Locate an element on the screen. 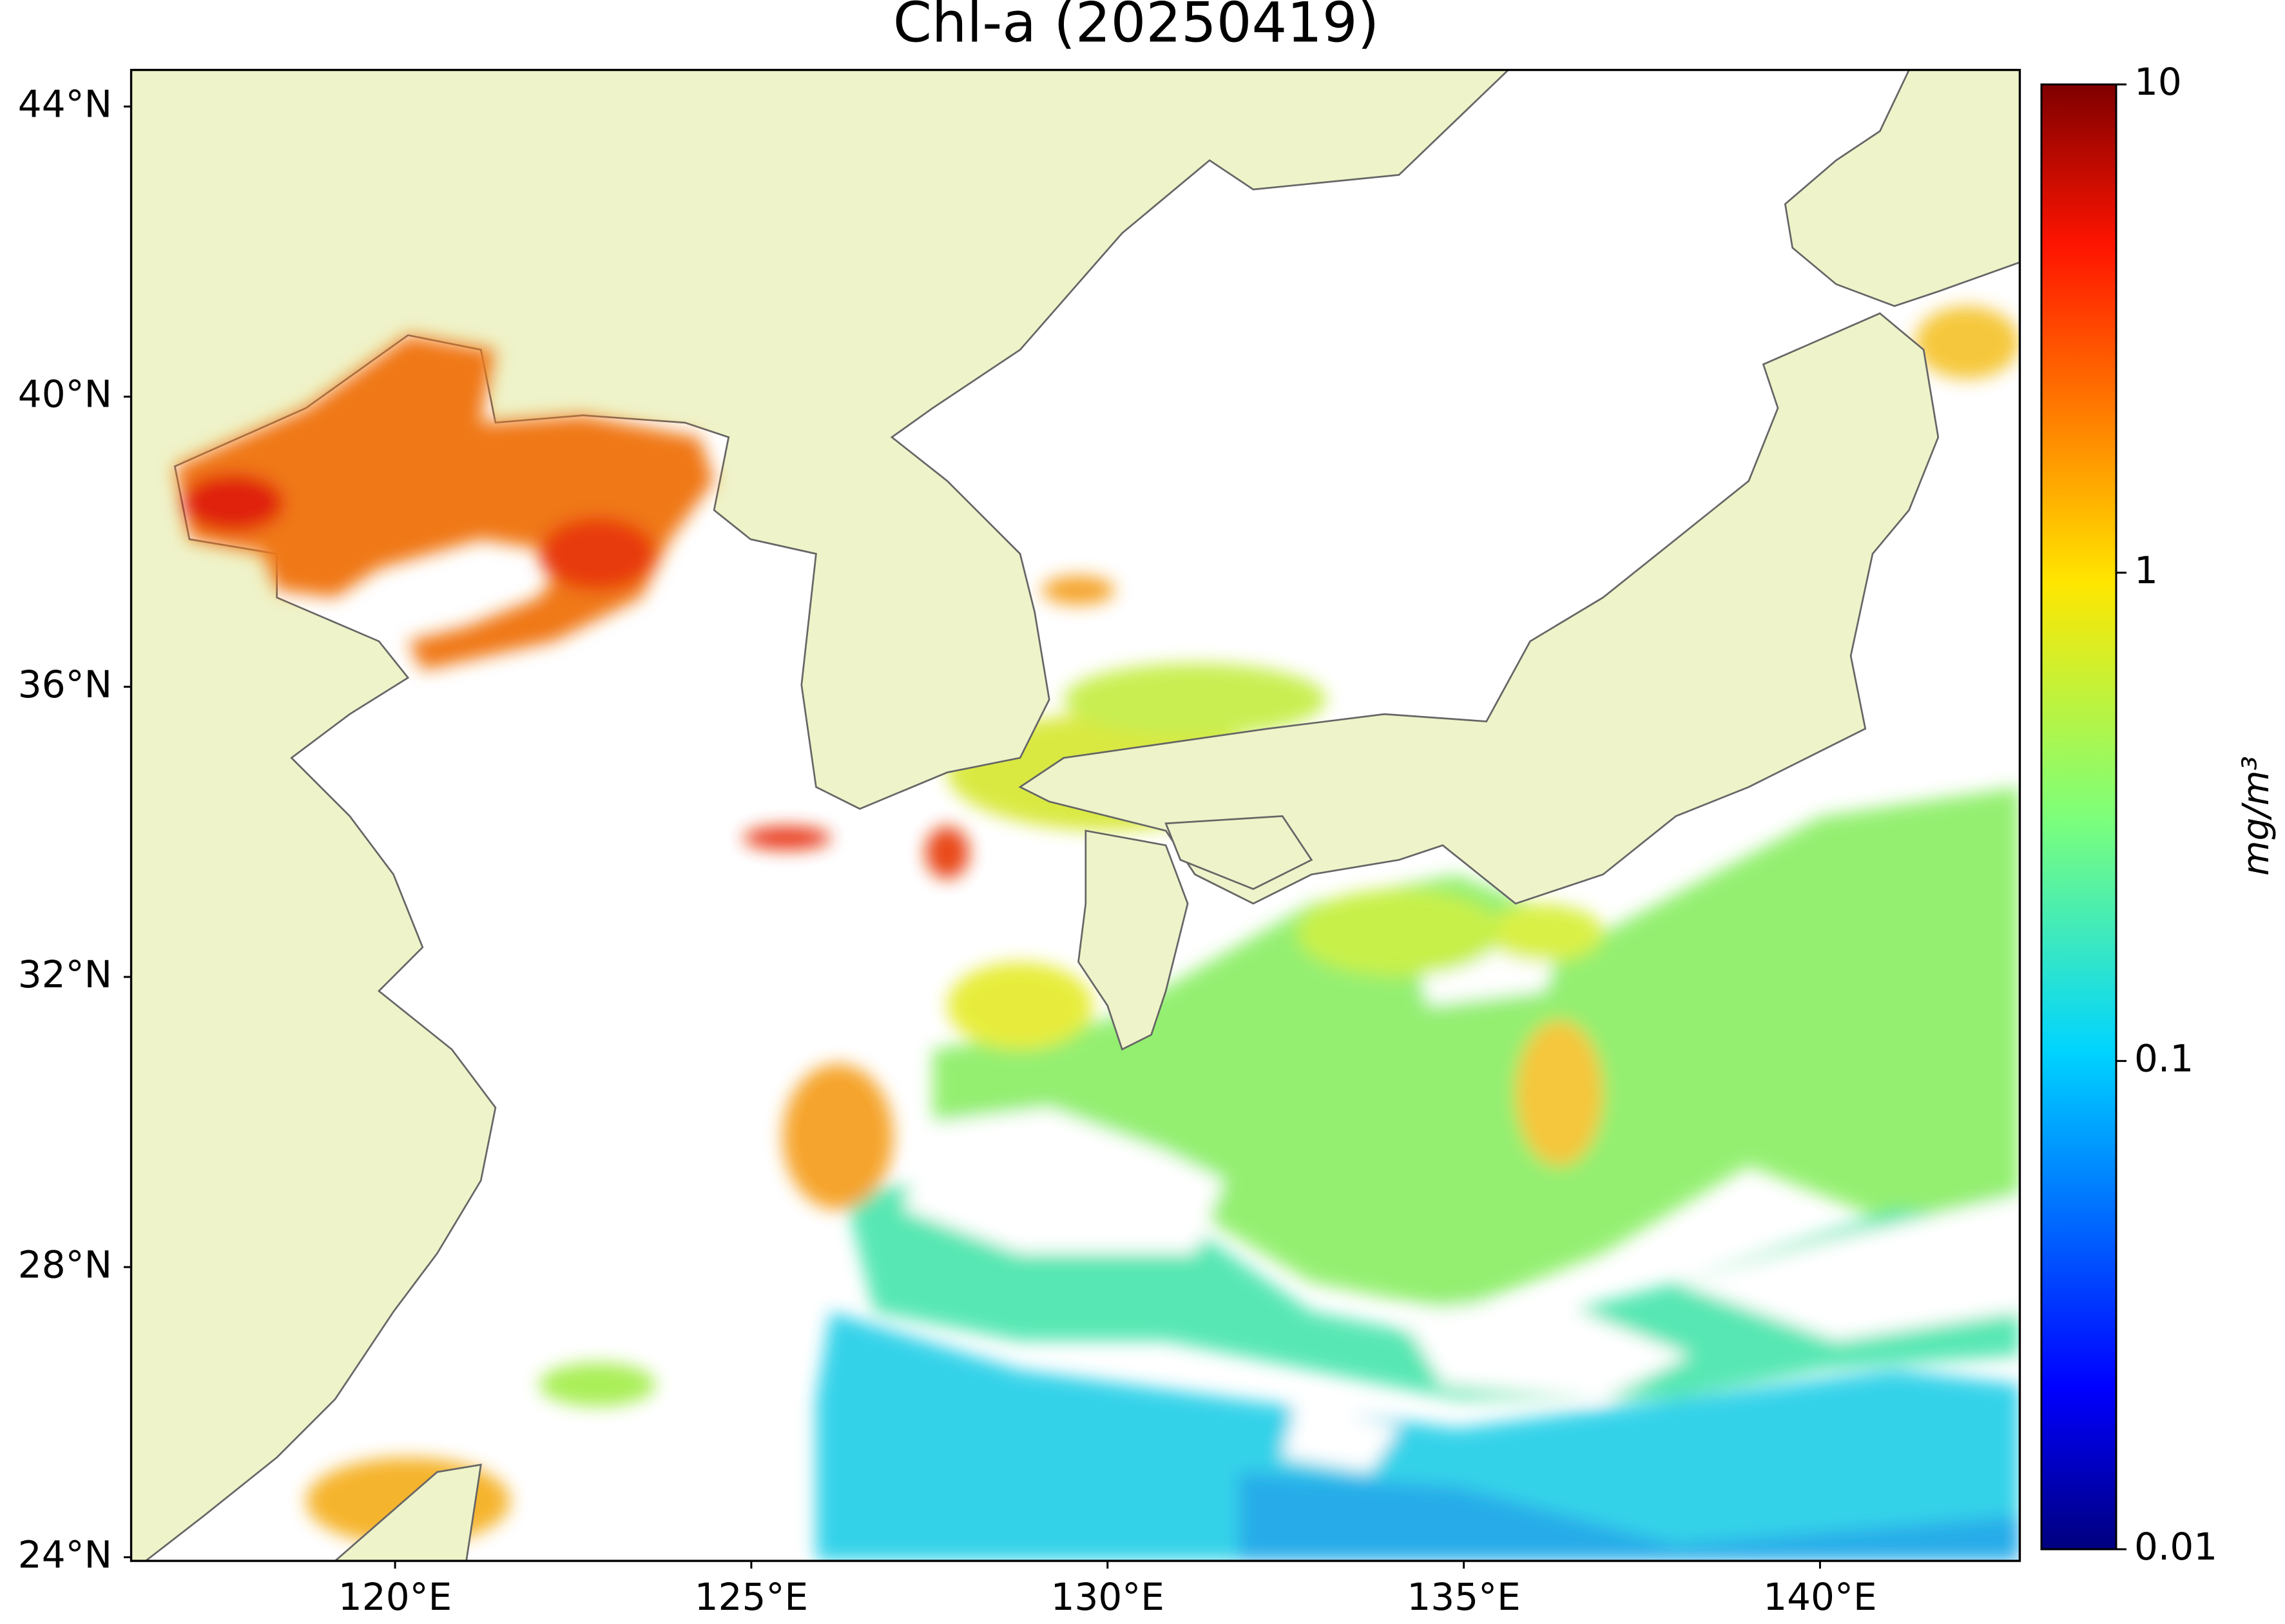  colorbar-tick-label: 0.1 is located at coordinates (2163, 1058).